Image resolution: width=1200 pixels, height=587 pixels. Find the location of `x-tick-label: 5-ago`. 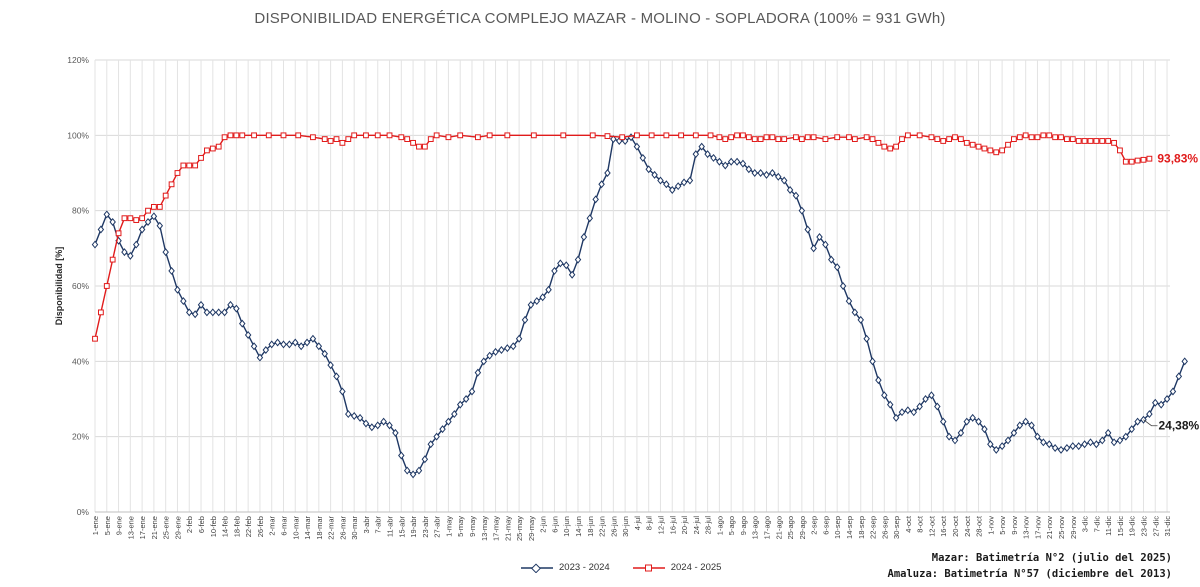

x-tick-label: 5-ago is located at coordinates (731, 525).